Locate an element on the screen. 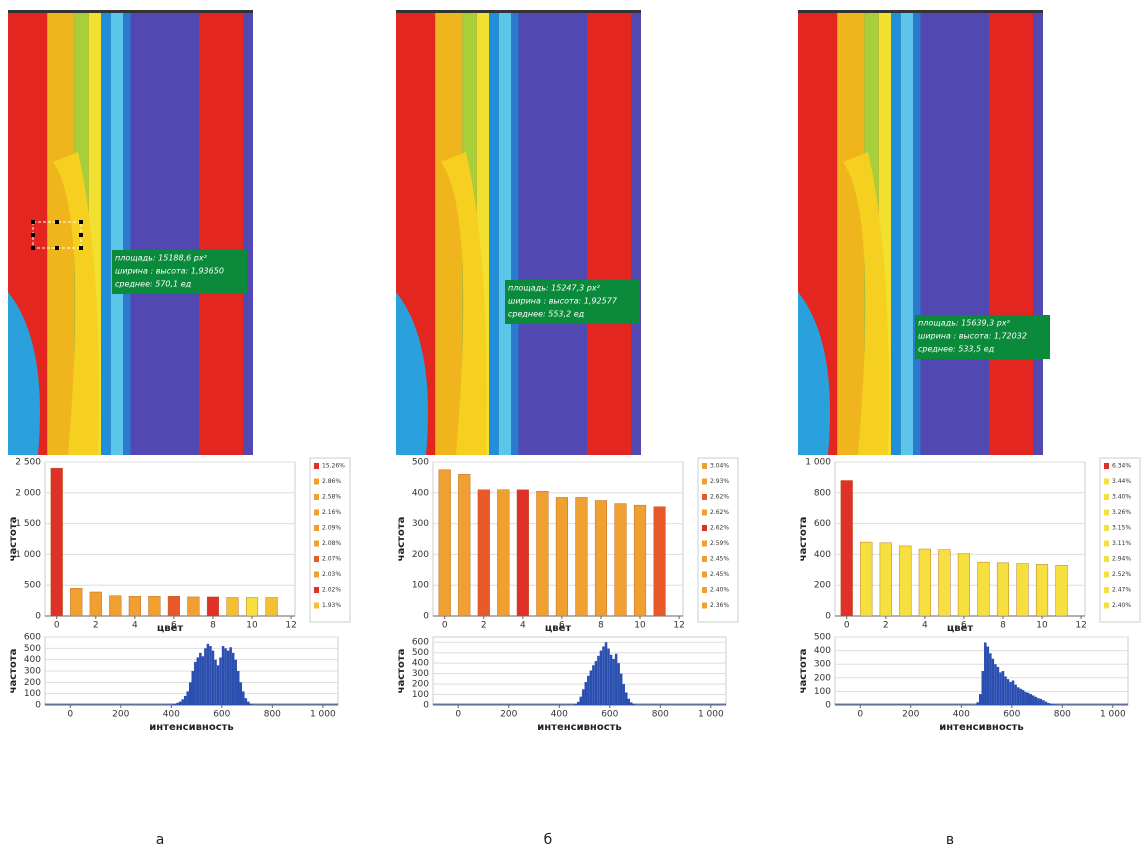 The image size is (1147, 865). y-tick-label: 100 is located at coordinates (420, 695).